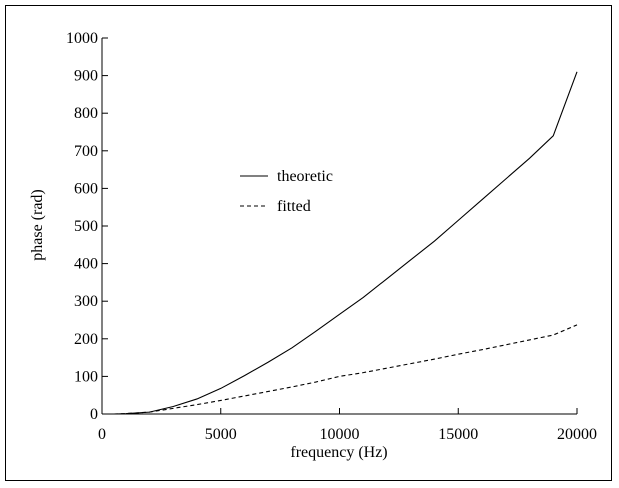  What do you see at coordinates (86, 301) in the screenshot?
I see `y-tick-label: 300` at bounding box center [86, 301].